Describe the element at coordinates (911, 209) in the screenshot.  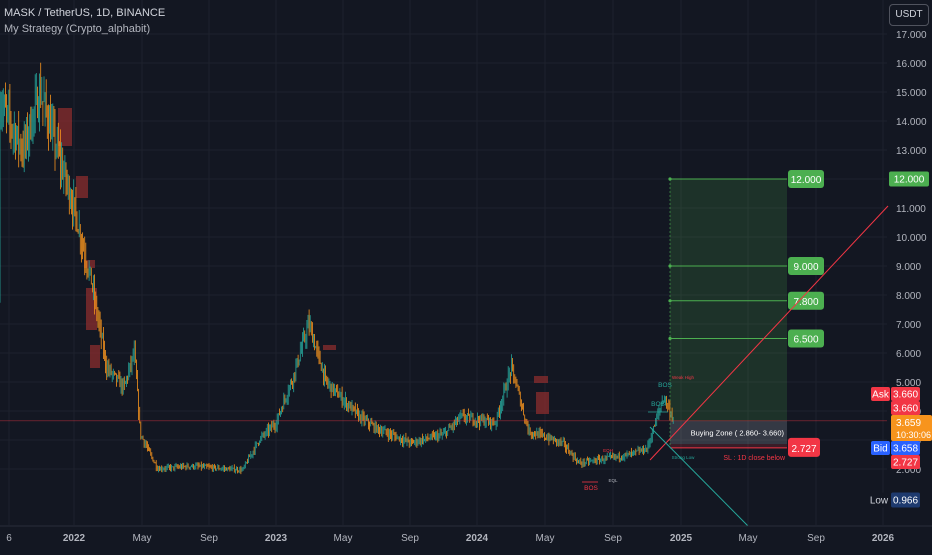
I see `y-tick-label: 11.000` at that location.